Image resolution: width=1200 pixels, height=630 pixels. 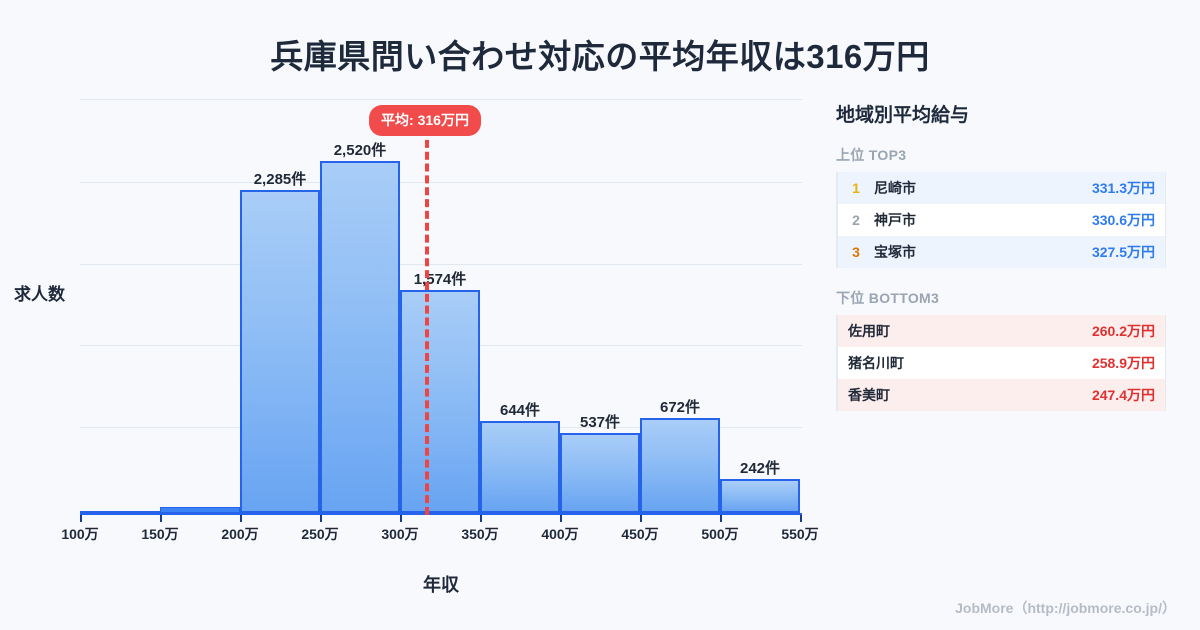 What do you see at coordinates (680, 407) in the screenshot?
I see `bar-value-label: 672件` at bounding box center [680, 407].